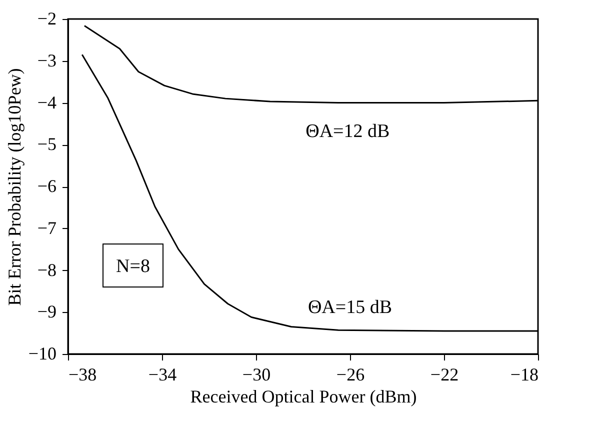 The height and width of the screenshot is (427, 599). What do you see at coordinates (350, 374) in the screenshot?
I see `x-tick-label: −26` at bounding box center [350, 374].